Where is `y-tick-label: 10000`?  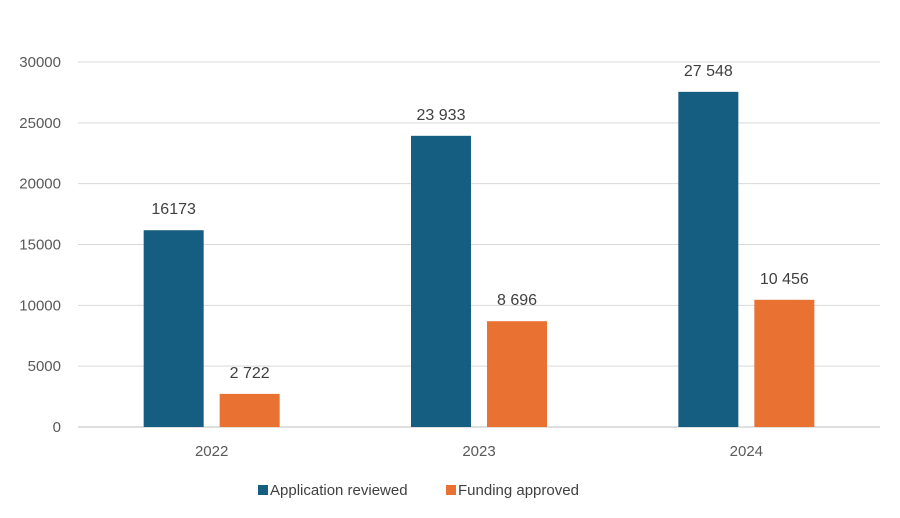 y-tick-label: 10000 is located at coordinates (40, 305).